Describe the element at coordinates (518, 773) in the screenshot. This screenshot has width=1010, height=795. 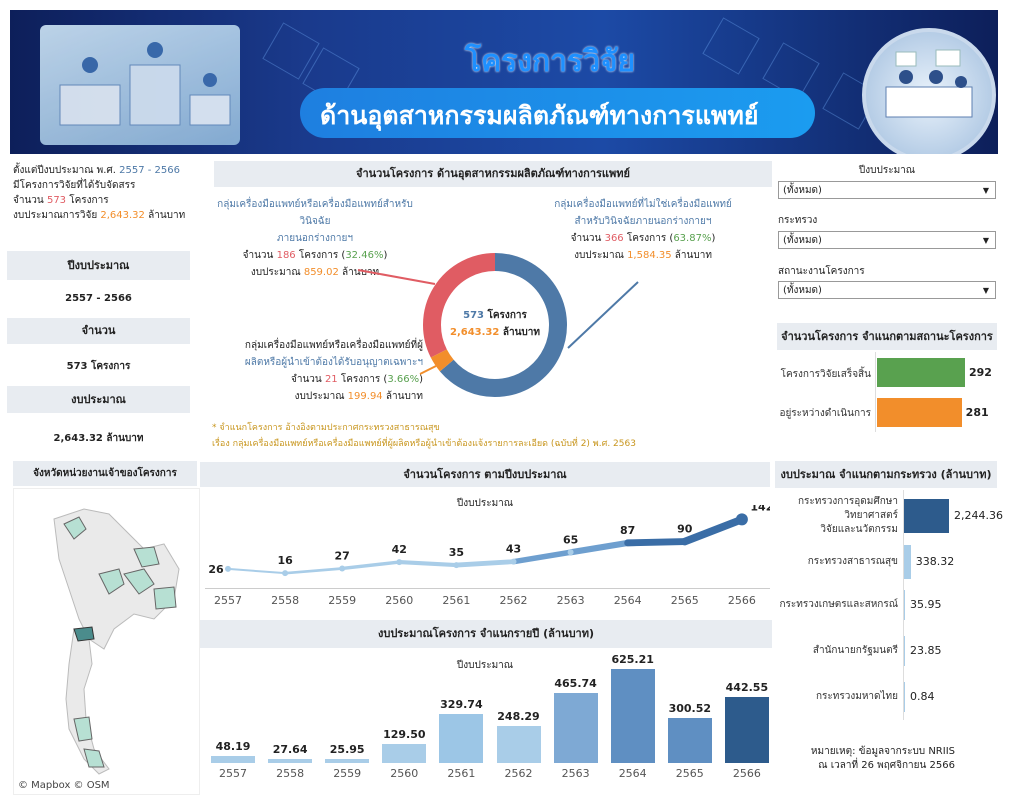
I see `budget-x-tick: 2562` at that location.